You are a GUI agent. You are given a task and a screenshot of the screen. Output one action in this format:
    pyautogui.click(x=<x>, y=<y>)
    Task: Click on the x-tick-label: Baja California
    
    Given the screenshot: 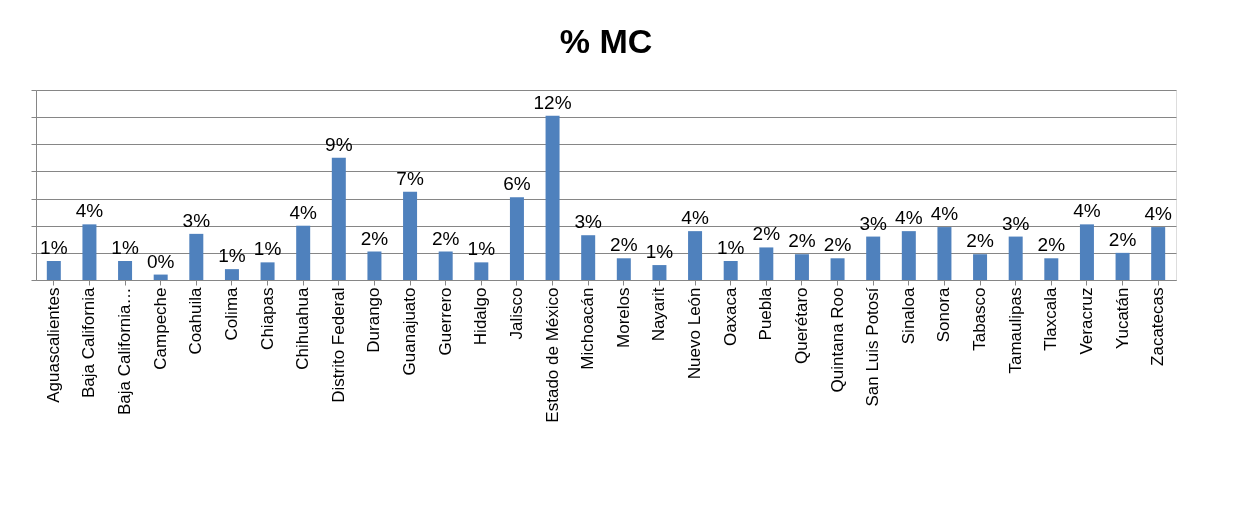 What is the action you would take?
    pyautogui.click(x=89, y=342)
    